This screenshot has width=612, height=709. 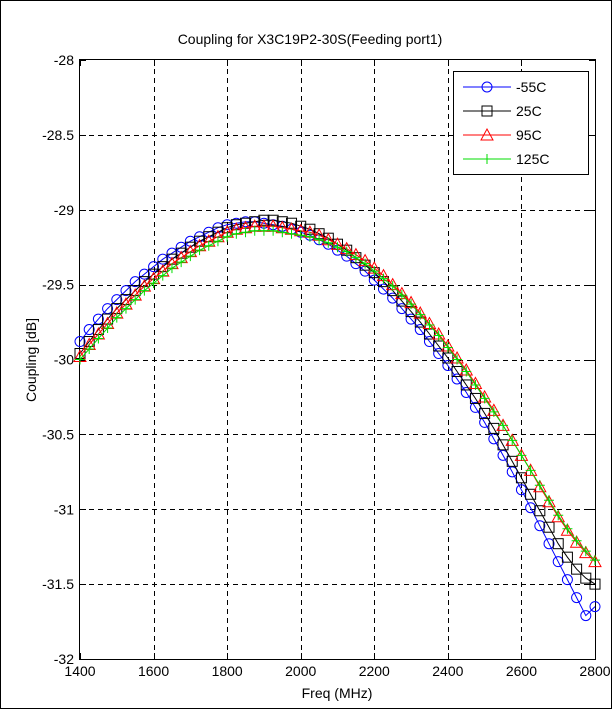 What do you see at coordinates (447, 671) in the screenshot?
I see `x-tick-label: 2400` at bounding box center [447, 671].